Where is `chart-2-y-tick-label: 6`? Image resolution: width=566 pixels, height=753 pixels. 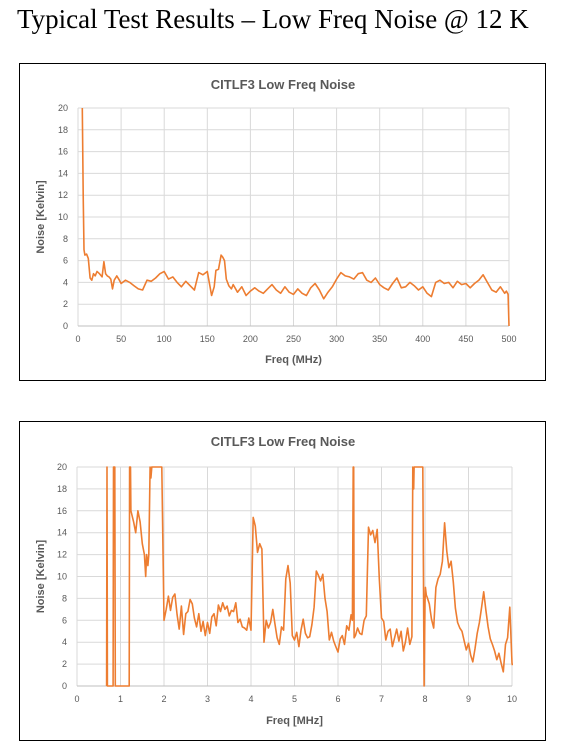 chart-2-y-tick-label: 6 is located at coordinates (64, 620).